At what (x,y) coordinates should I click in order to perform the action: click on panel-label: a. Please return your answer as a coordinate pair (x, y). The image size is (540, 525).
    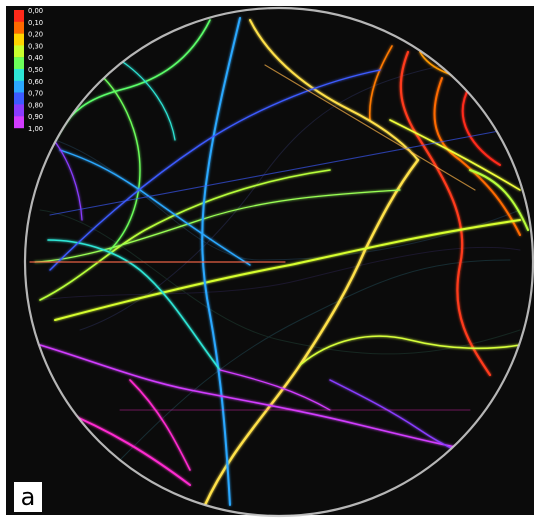
    Looking at the image, I should click on (28, 497).